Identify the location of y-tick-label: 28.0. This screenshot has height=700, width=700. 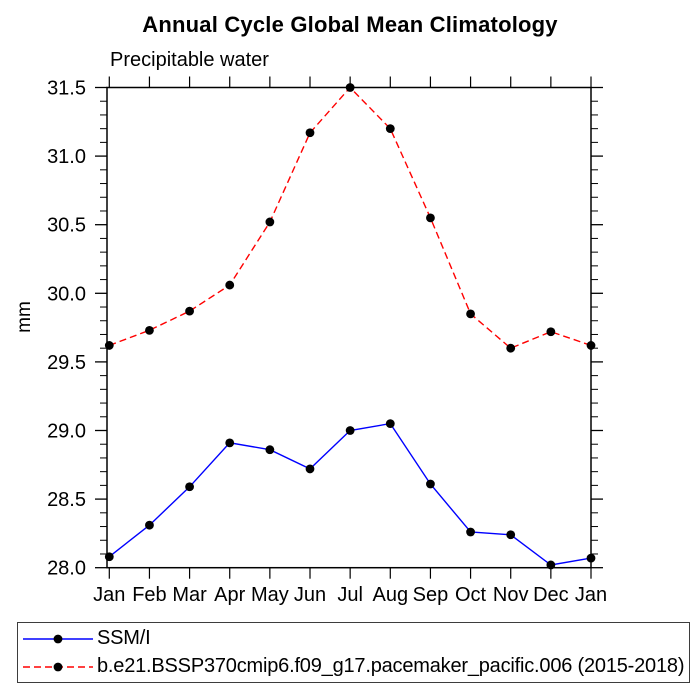
(66, 569).